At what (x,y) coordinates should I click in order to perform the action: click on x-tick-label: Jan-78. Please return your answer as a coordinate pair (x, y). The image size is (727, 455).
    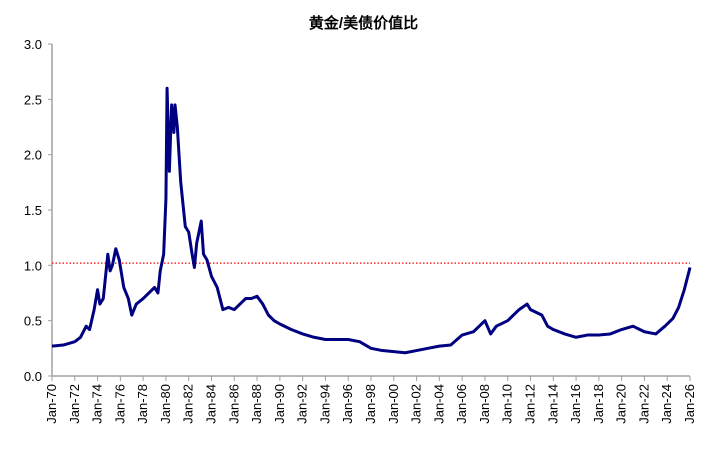
    Looking at the image, I should click on (142, 404).